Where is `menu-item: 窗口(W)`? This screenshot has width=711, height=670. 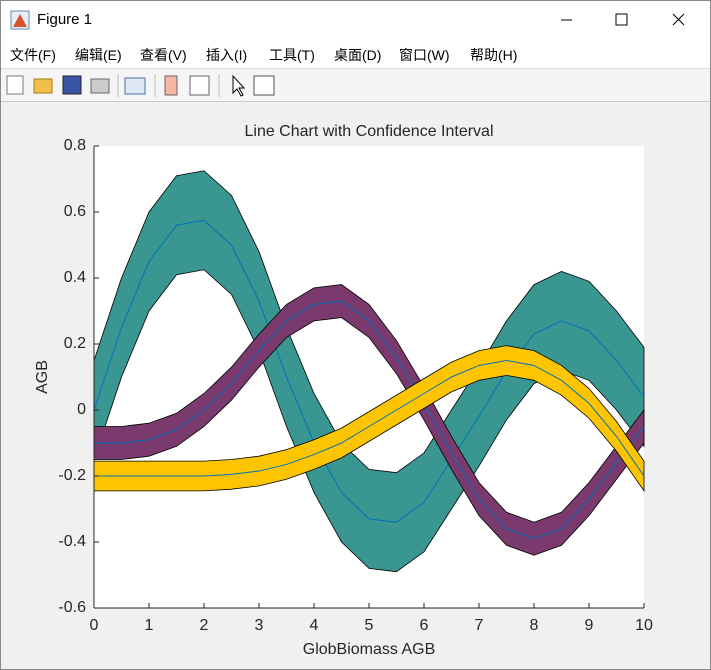 menu-item: 窗口(W) is located at coordinates (424, 55).